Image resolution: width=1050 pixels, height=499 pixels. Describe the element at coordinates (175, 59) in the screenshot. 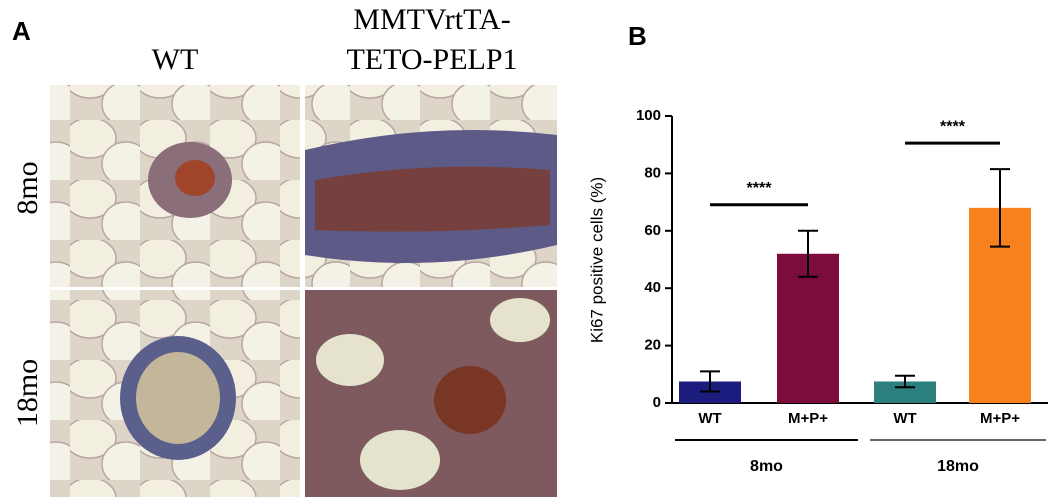

I see `column-label: WT` at that location.